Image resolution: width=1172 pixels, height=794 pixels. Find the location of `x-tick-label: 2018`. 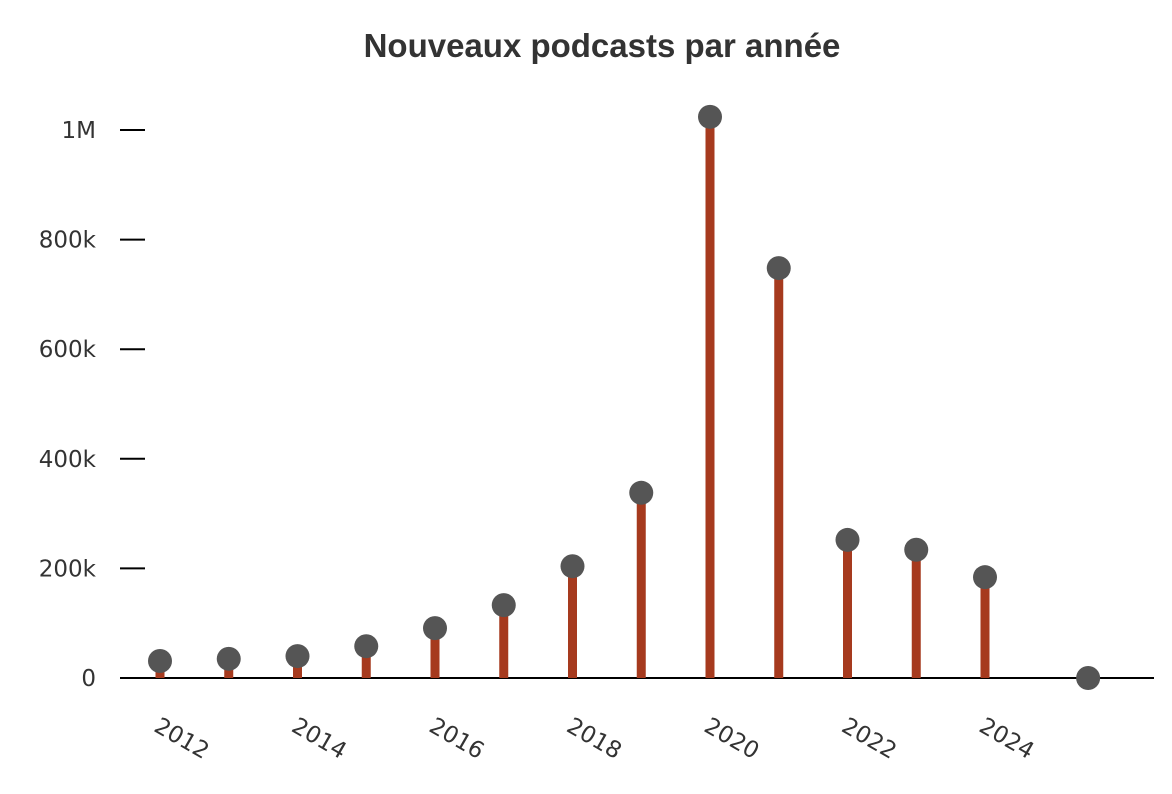

x-tick-label: 2018 is located at coordinates (594, 739).